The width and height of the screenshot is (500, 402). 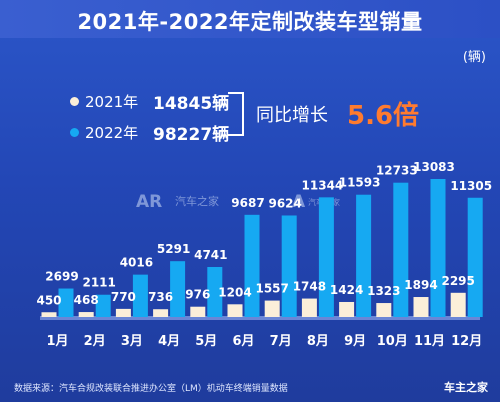 What do you see at coordinates (397, 171) in the screenshot?
I see `data-label-2022-10: 12733` at bounding box center [397, 171].